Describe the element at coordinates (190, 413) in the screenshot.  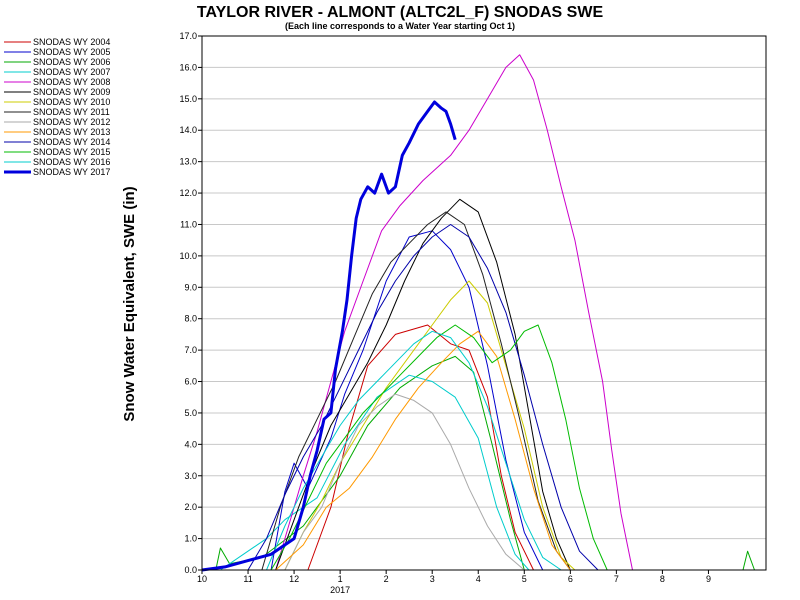
I see `y-tick-label: 5.0` at that location.